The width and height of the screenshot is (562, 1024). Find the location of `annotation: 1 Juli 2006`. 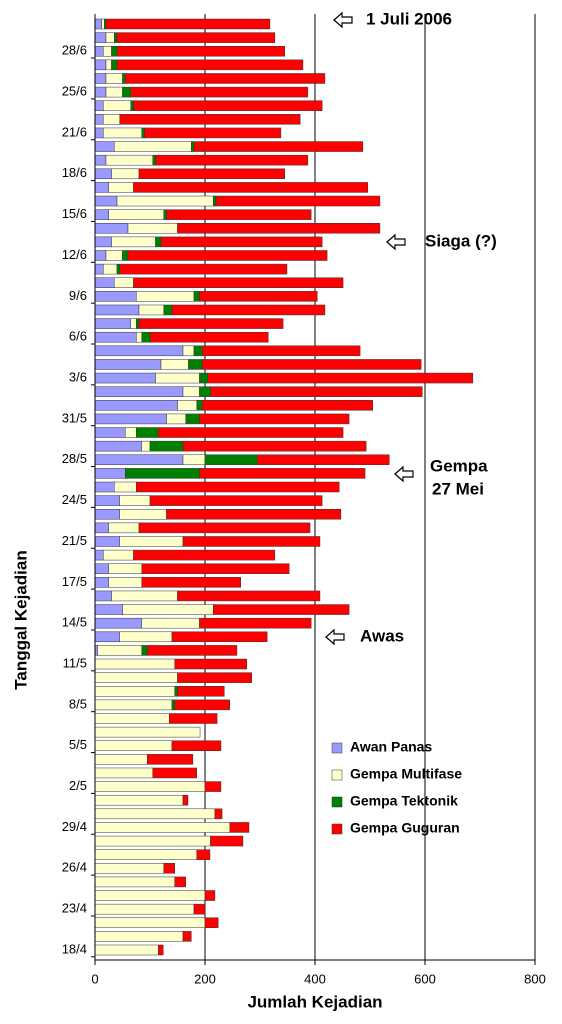

annotation: 1 Juli 2006 is located at coordinates (409, 18).